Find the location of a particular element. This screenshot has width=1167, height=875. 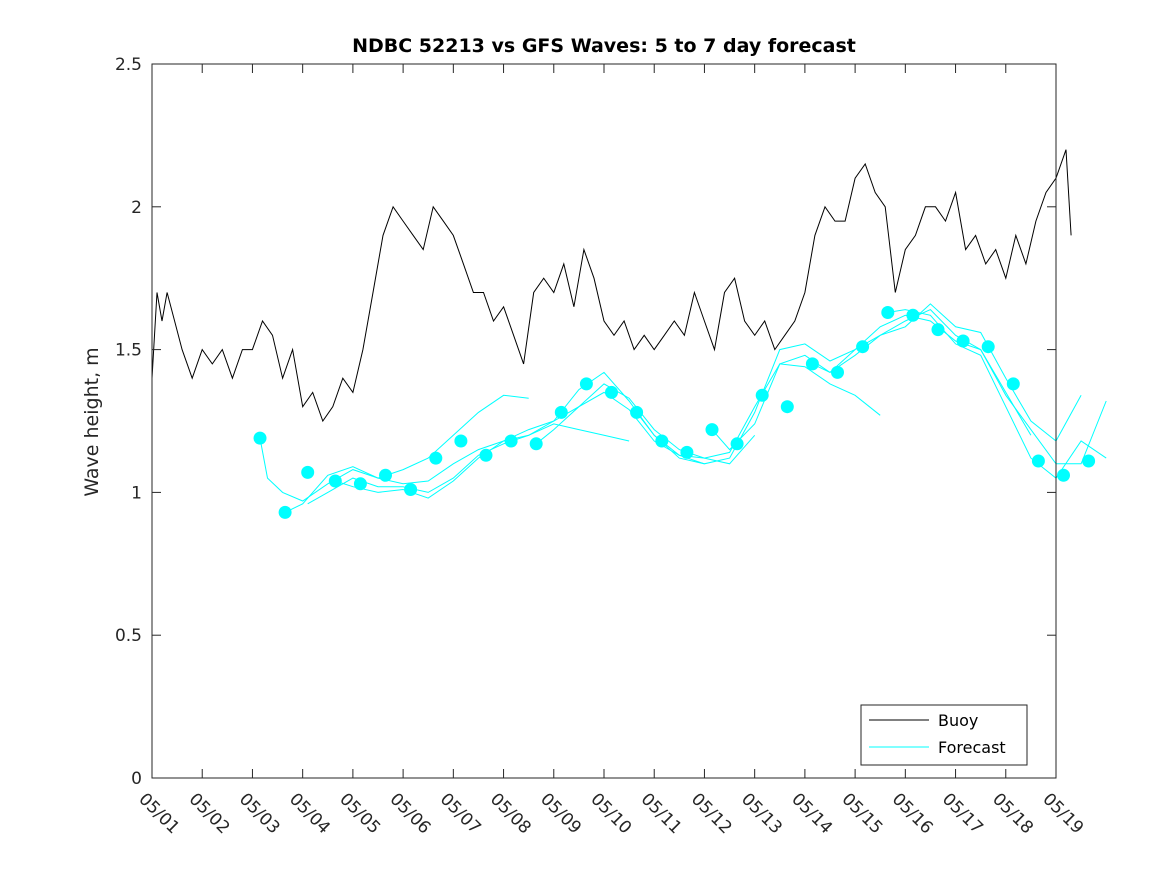

y-tick-label: 2 is located at coordinates (136, 208).